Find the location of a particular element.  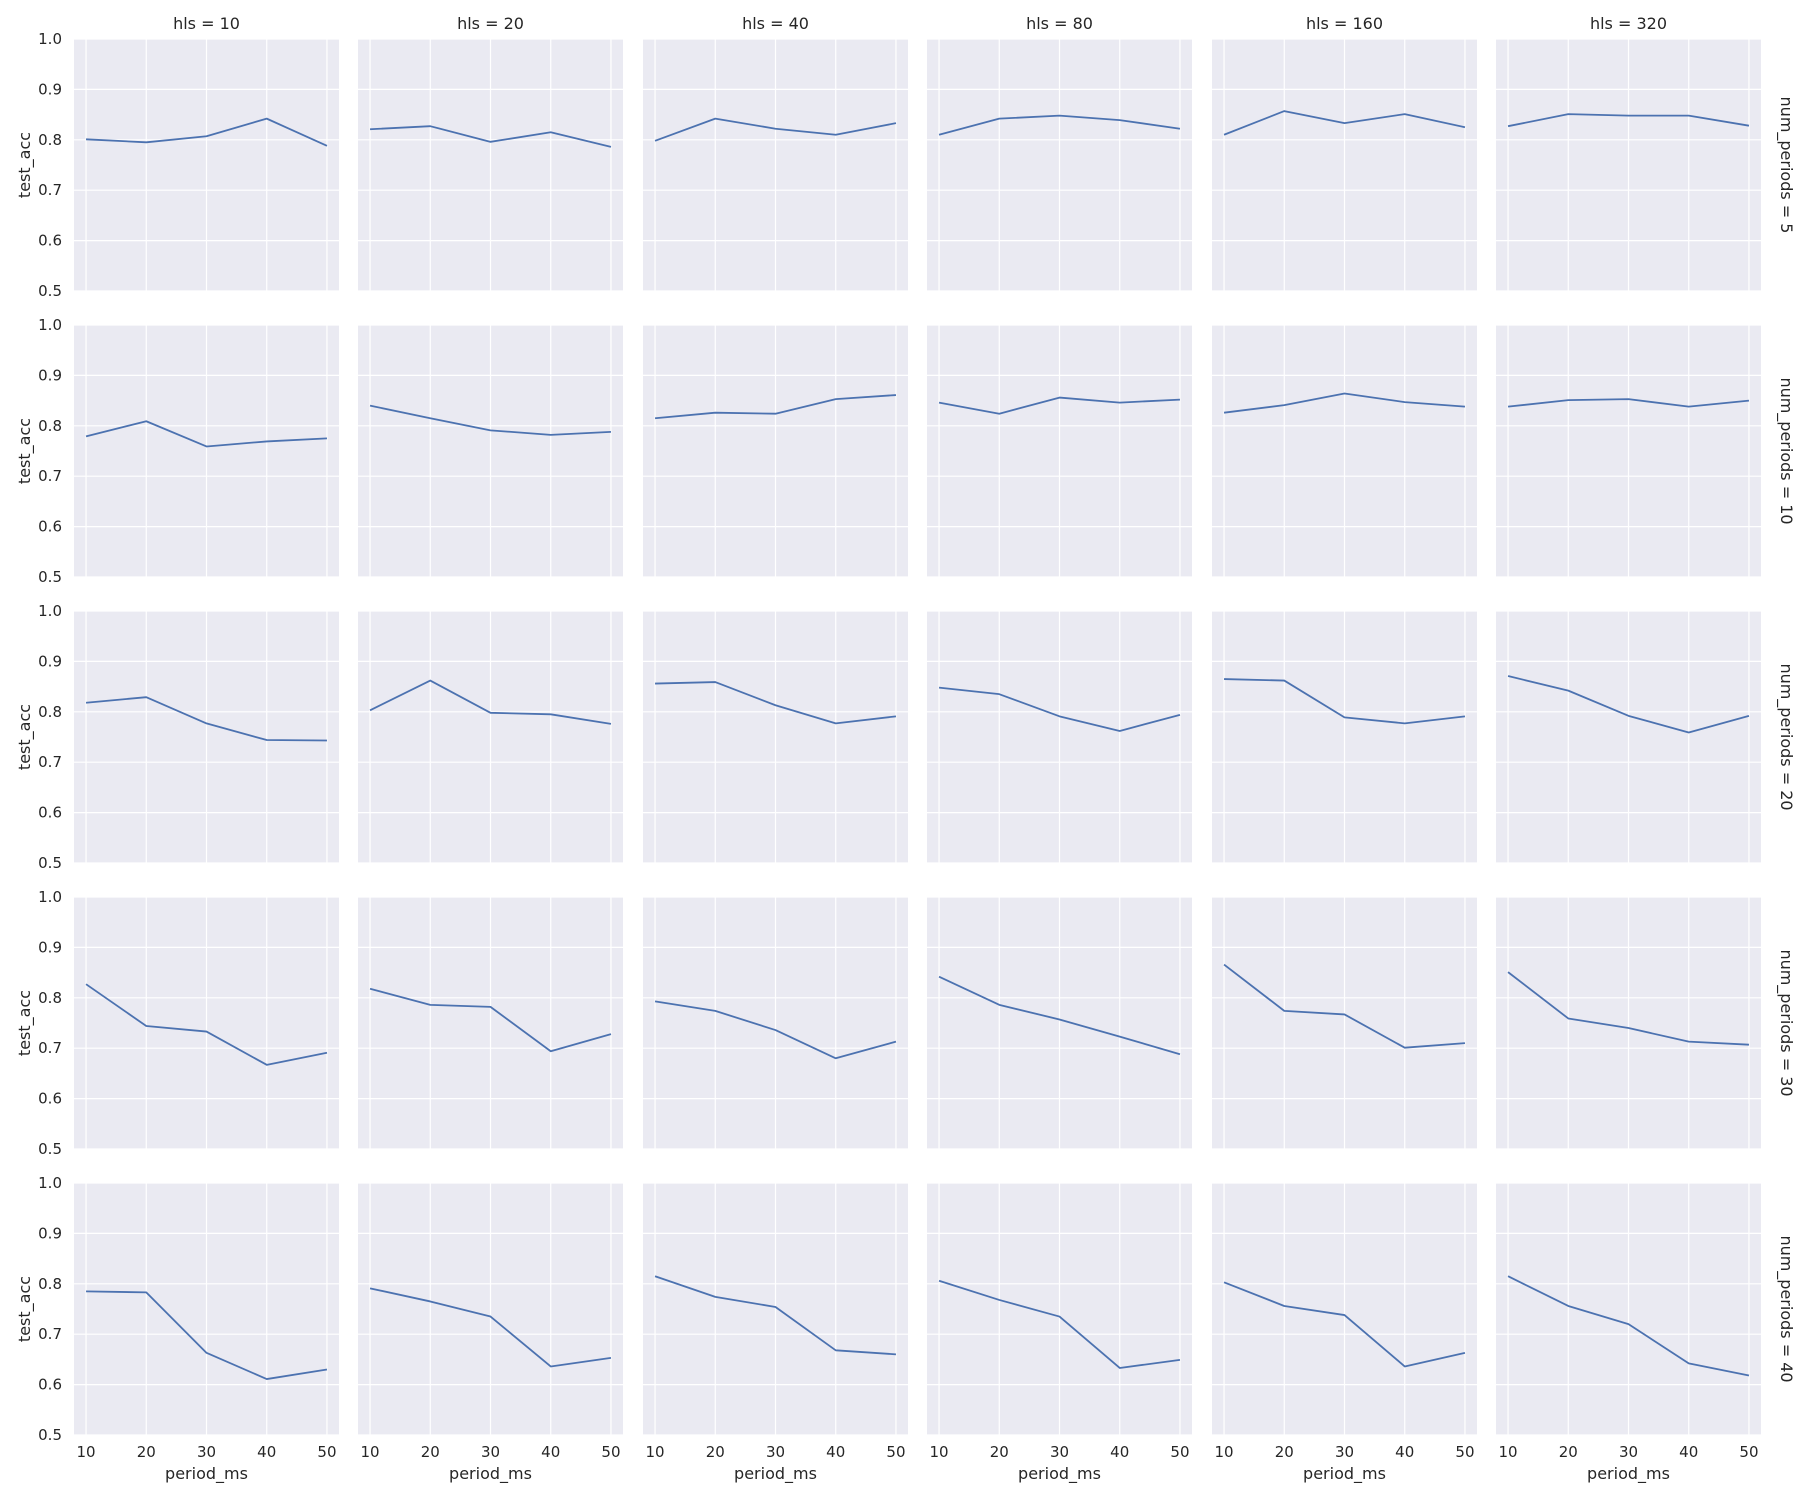

xtick-label-c4-2: 30 is located at coordinates (1344, 1452).